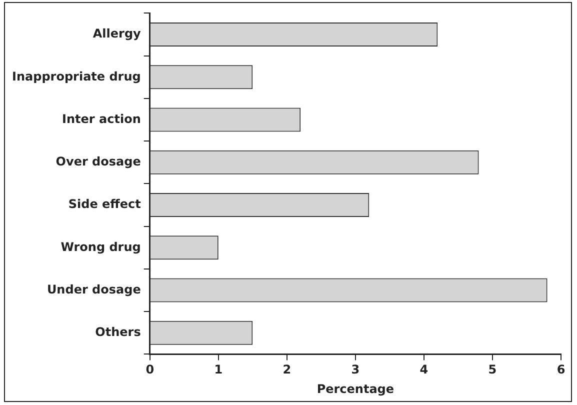 The width and height of the screenshot is (577, 405). Describe the element at coordinates (287, 369) in the screenshot. I see `x-tick-label: 2` at that location.